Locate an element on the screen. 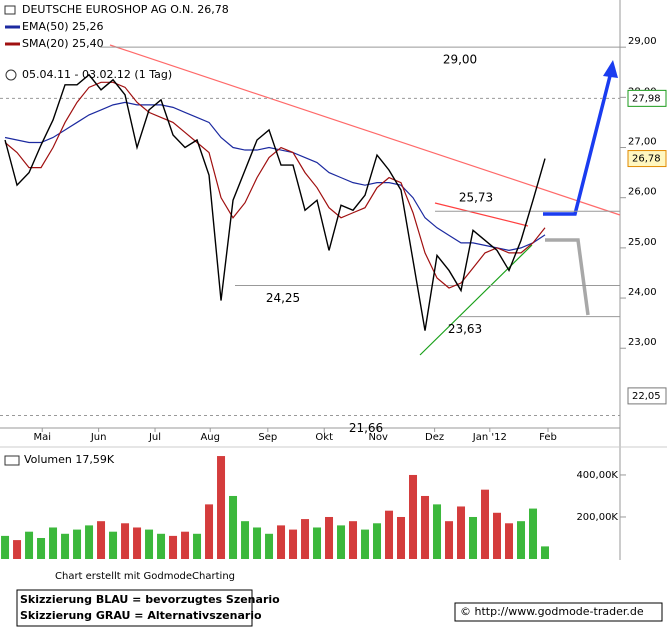 Image resolution: width=667 pixels, height=635 pixels. x-tick-label: Sep is located at coordinates (267, 437).